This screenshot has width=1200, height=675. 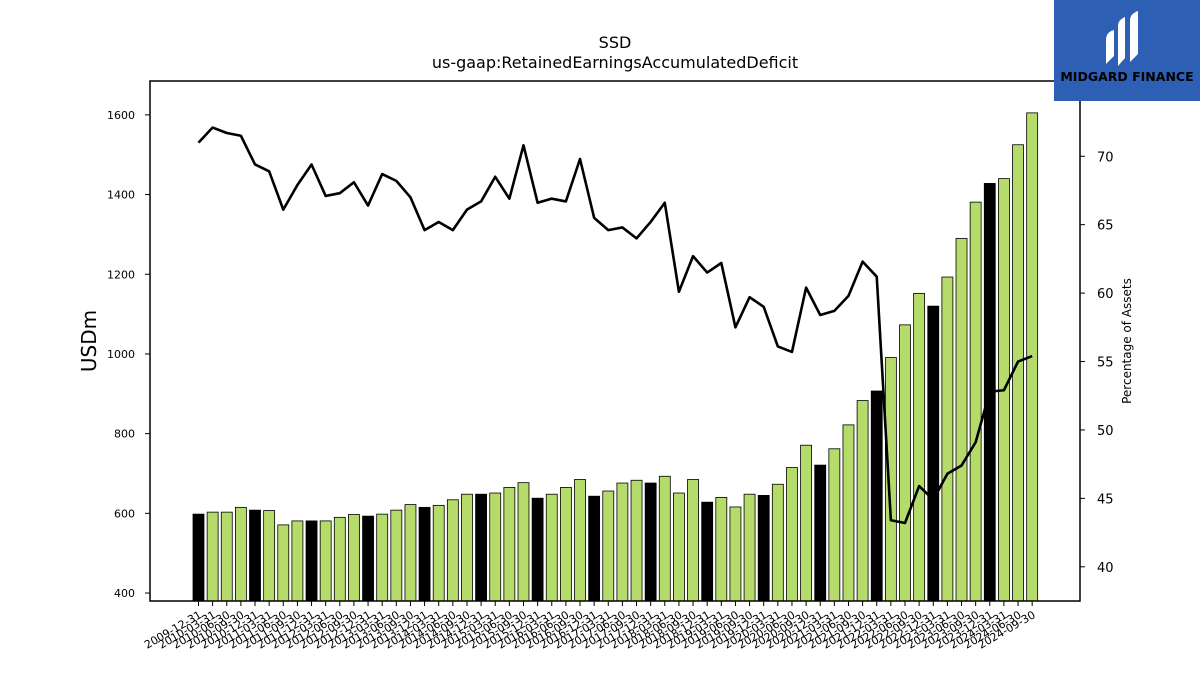 I want to click on y-tick-label: 1600, so click(x=121, y=115).